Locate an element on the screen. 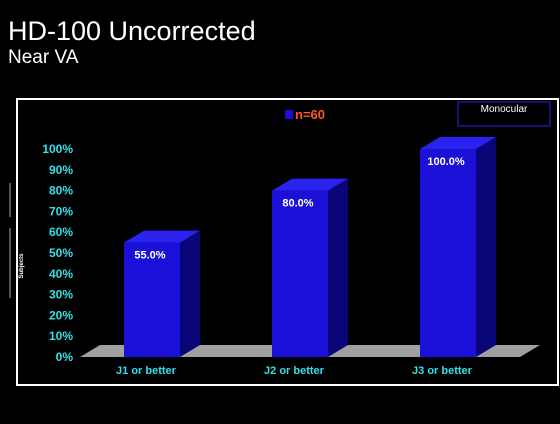  y-tick-label: 60% is located at coordinates (61, 232).